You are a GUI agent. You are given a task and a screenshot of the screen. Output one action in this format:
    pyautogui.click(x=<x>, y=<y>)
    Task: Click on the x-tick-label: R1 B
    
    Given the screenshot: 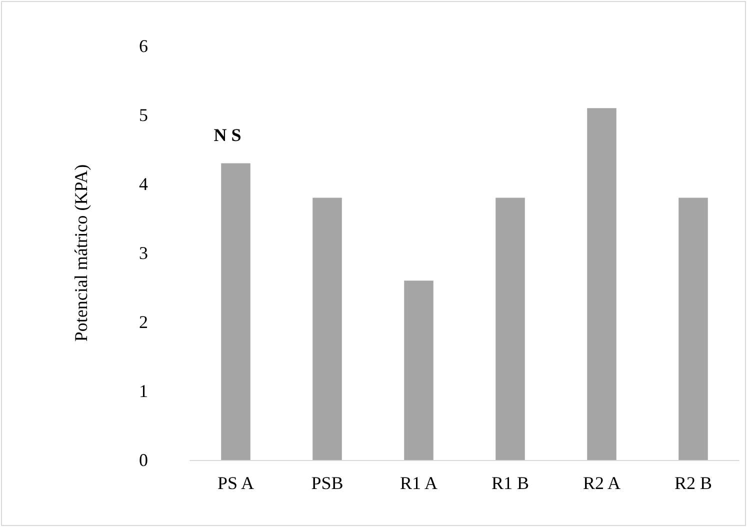 What is the action you would take?
    pyautogui.click(x=510, y=483)
    